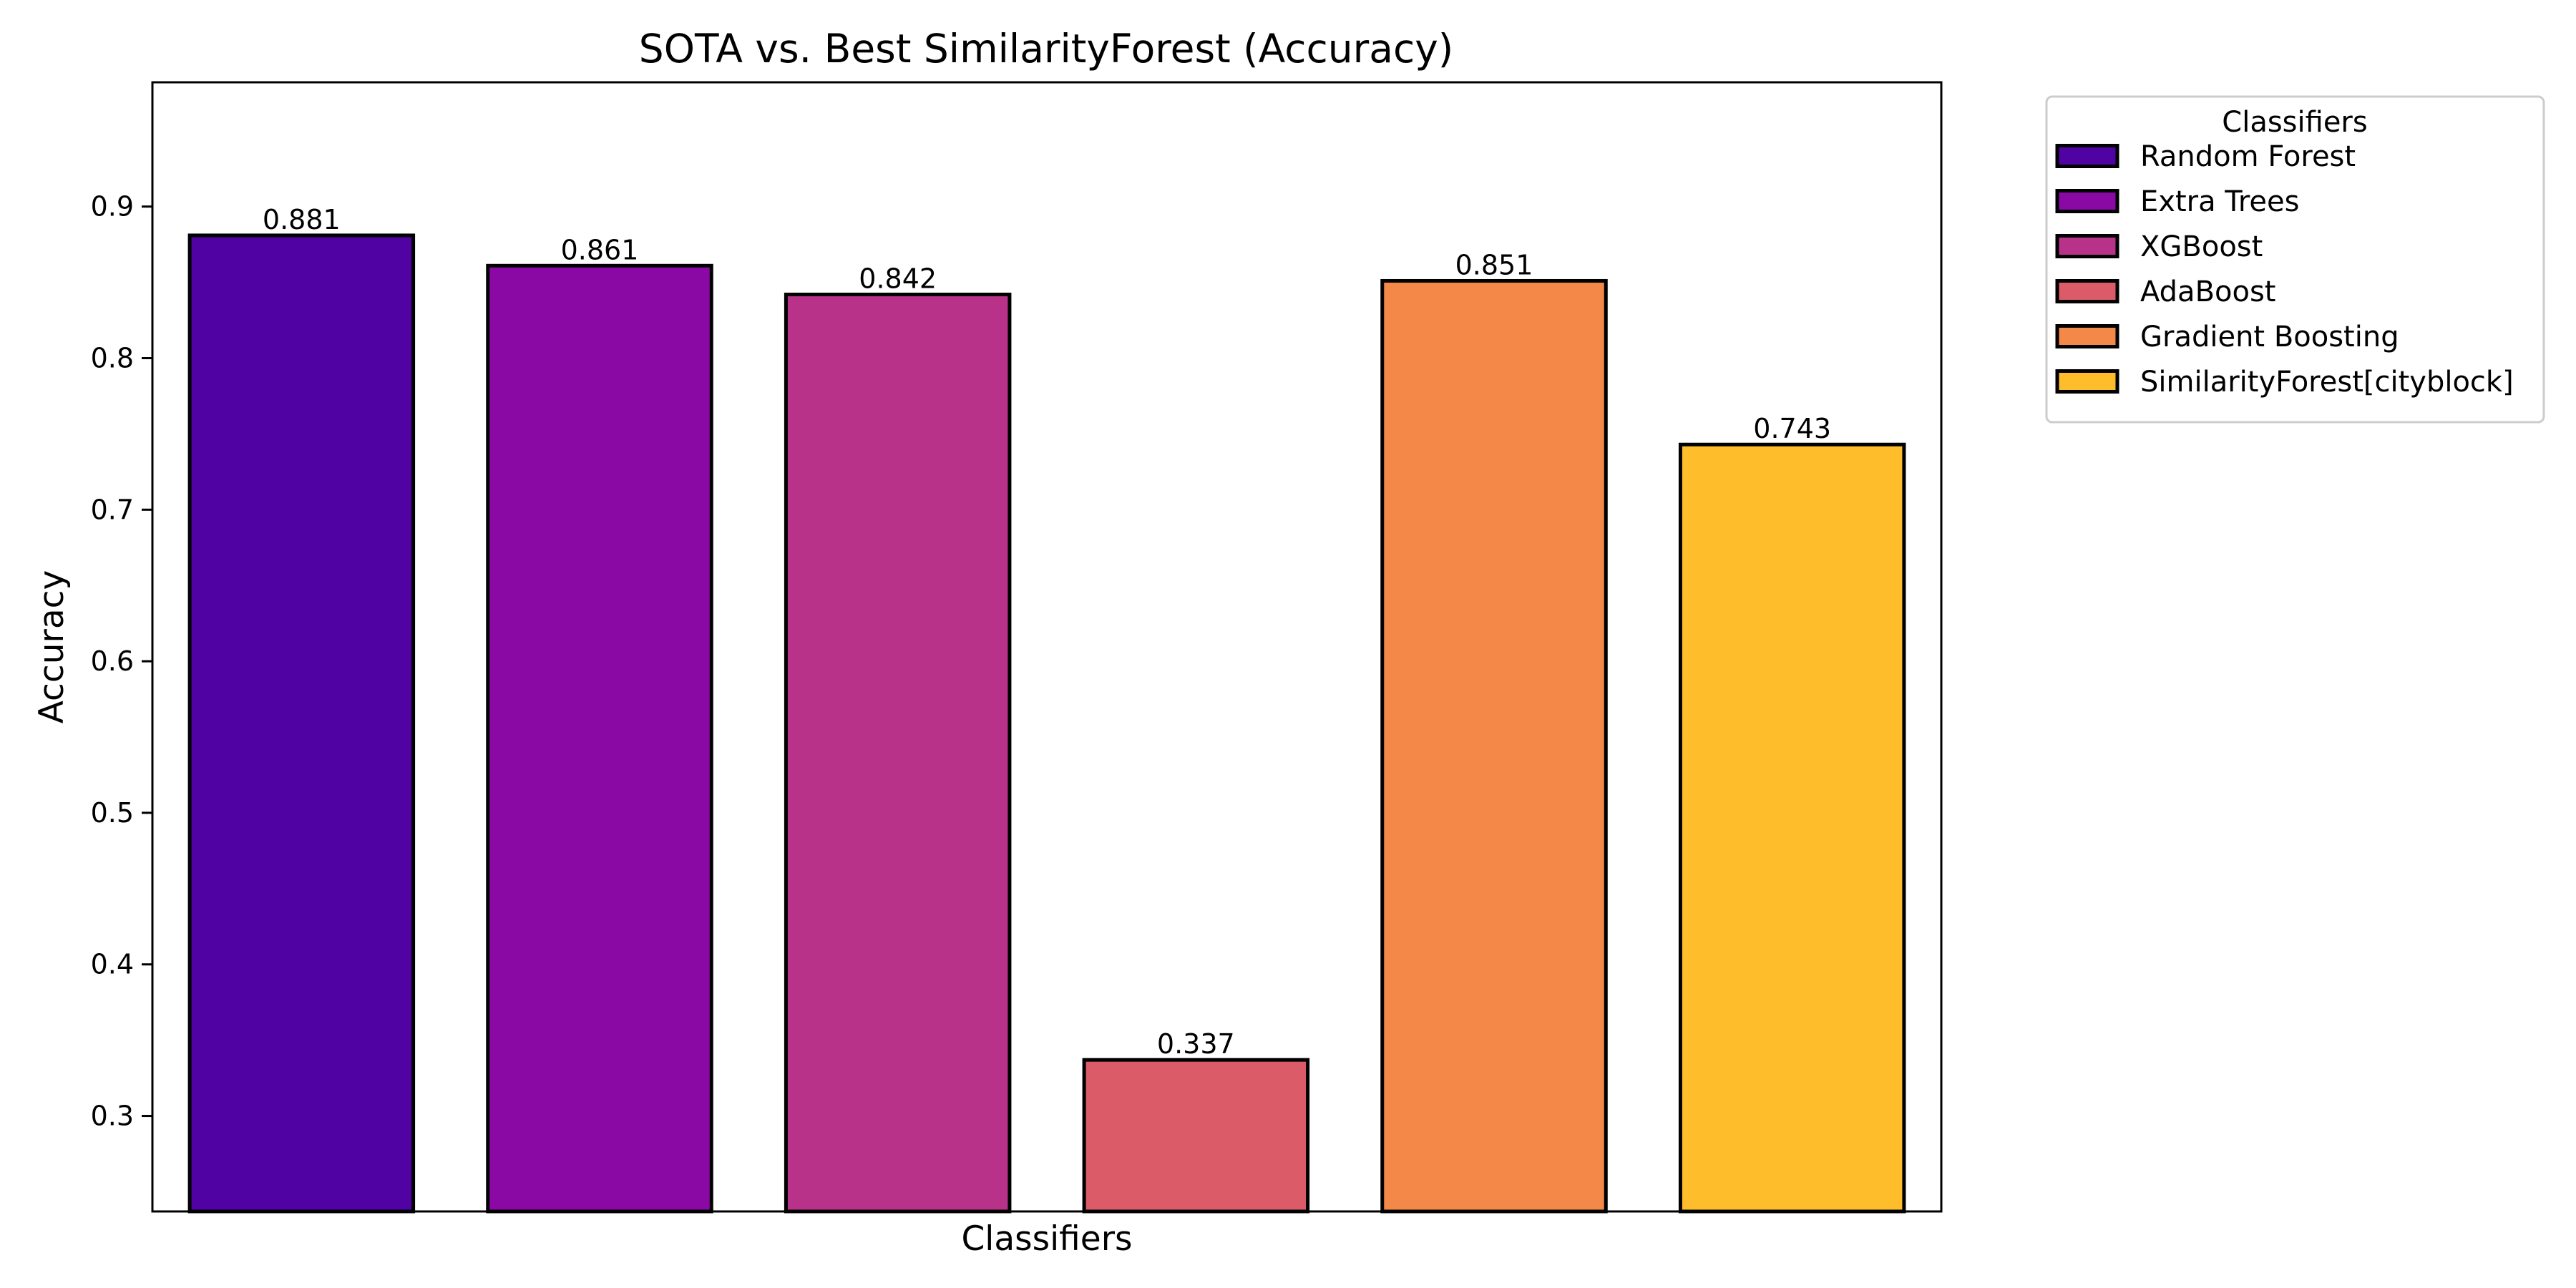  What do you see at coordinates (1196, 1044) in the screenshot?
I see `bar-value-label-4: 0.337` at bounding box center [1196, 1044].